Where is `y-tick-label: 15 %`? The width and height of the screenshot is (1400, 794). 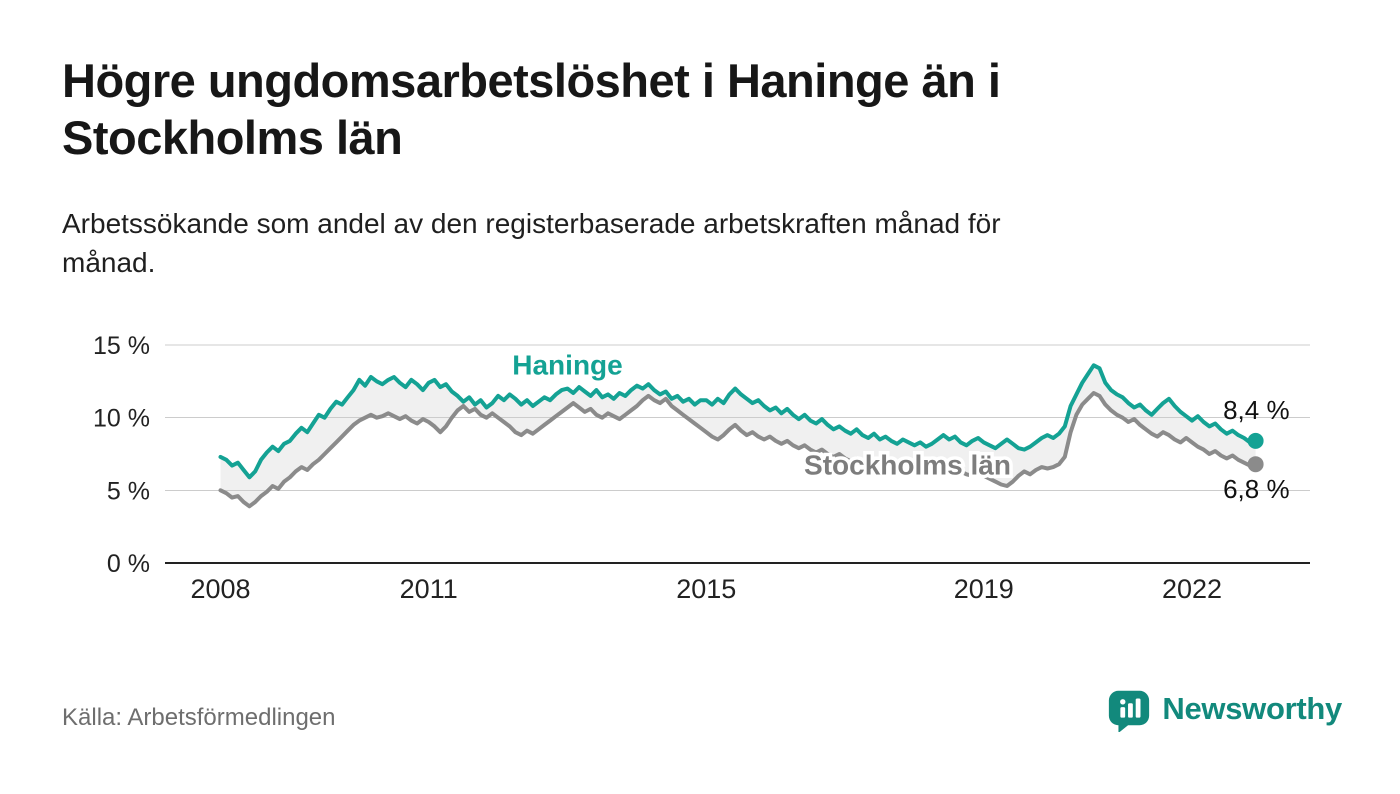 y-tick-label: 15 % is located at coordinates (121, 346).